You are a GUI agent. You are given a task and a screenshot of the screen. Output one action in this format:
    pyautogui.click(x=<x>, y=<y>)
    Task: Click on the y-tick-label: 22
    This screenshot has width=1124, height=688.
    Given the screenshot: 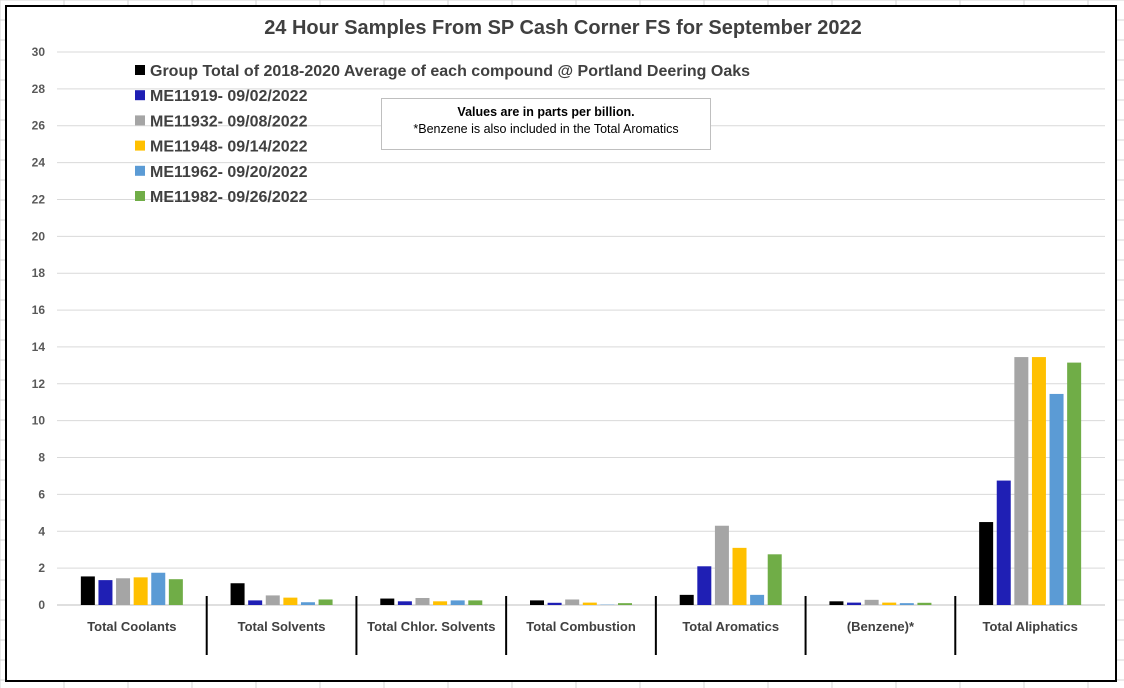 What is the action you would take?
    pyautogui.click(x=39, y=199)
    